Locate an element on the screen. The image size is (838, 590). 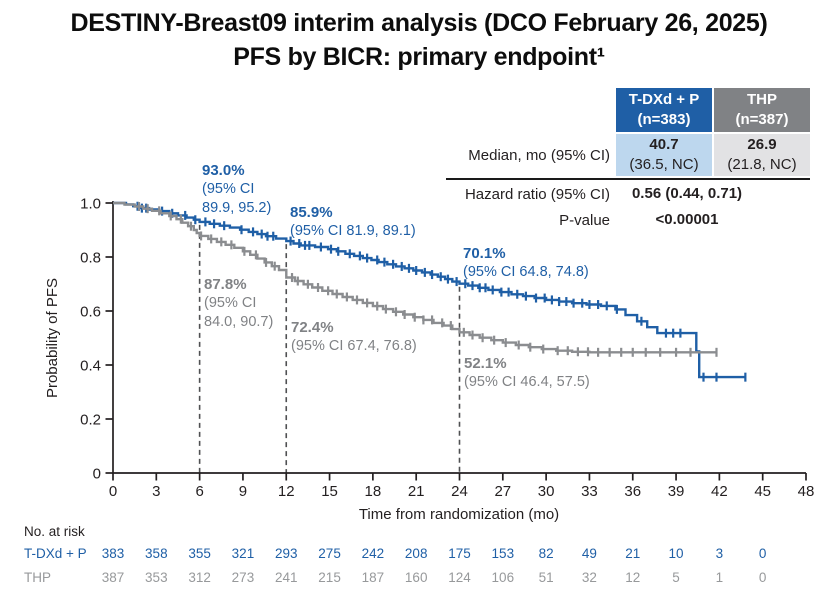
x-tick-label: 15 is located at coordinates (329, 491).